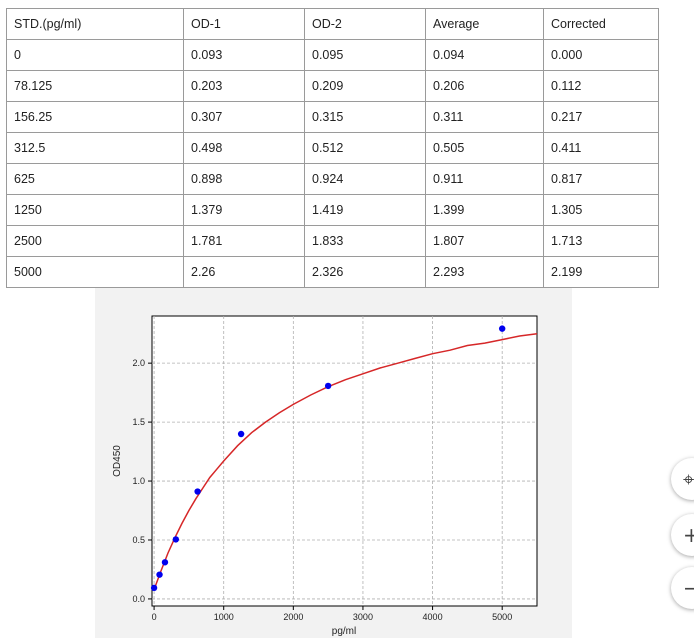 The image size is (694, 638). I want to click on average-cell: 2.293, so click(484, 272).